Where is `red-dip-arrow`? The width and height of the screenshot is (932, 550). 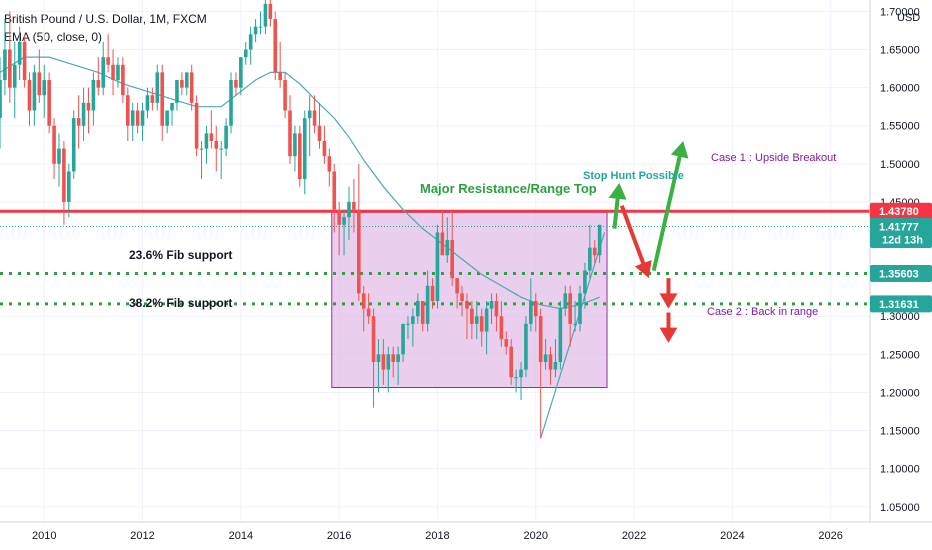
red-dip-arrow is located at coordinates (635, 242).